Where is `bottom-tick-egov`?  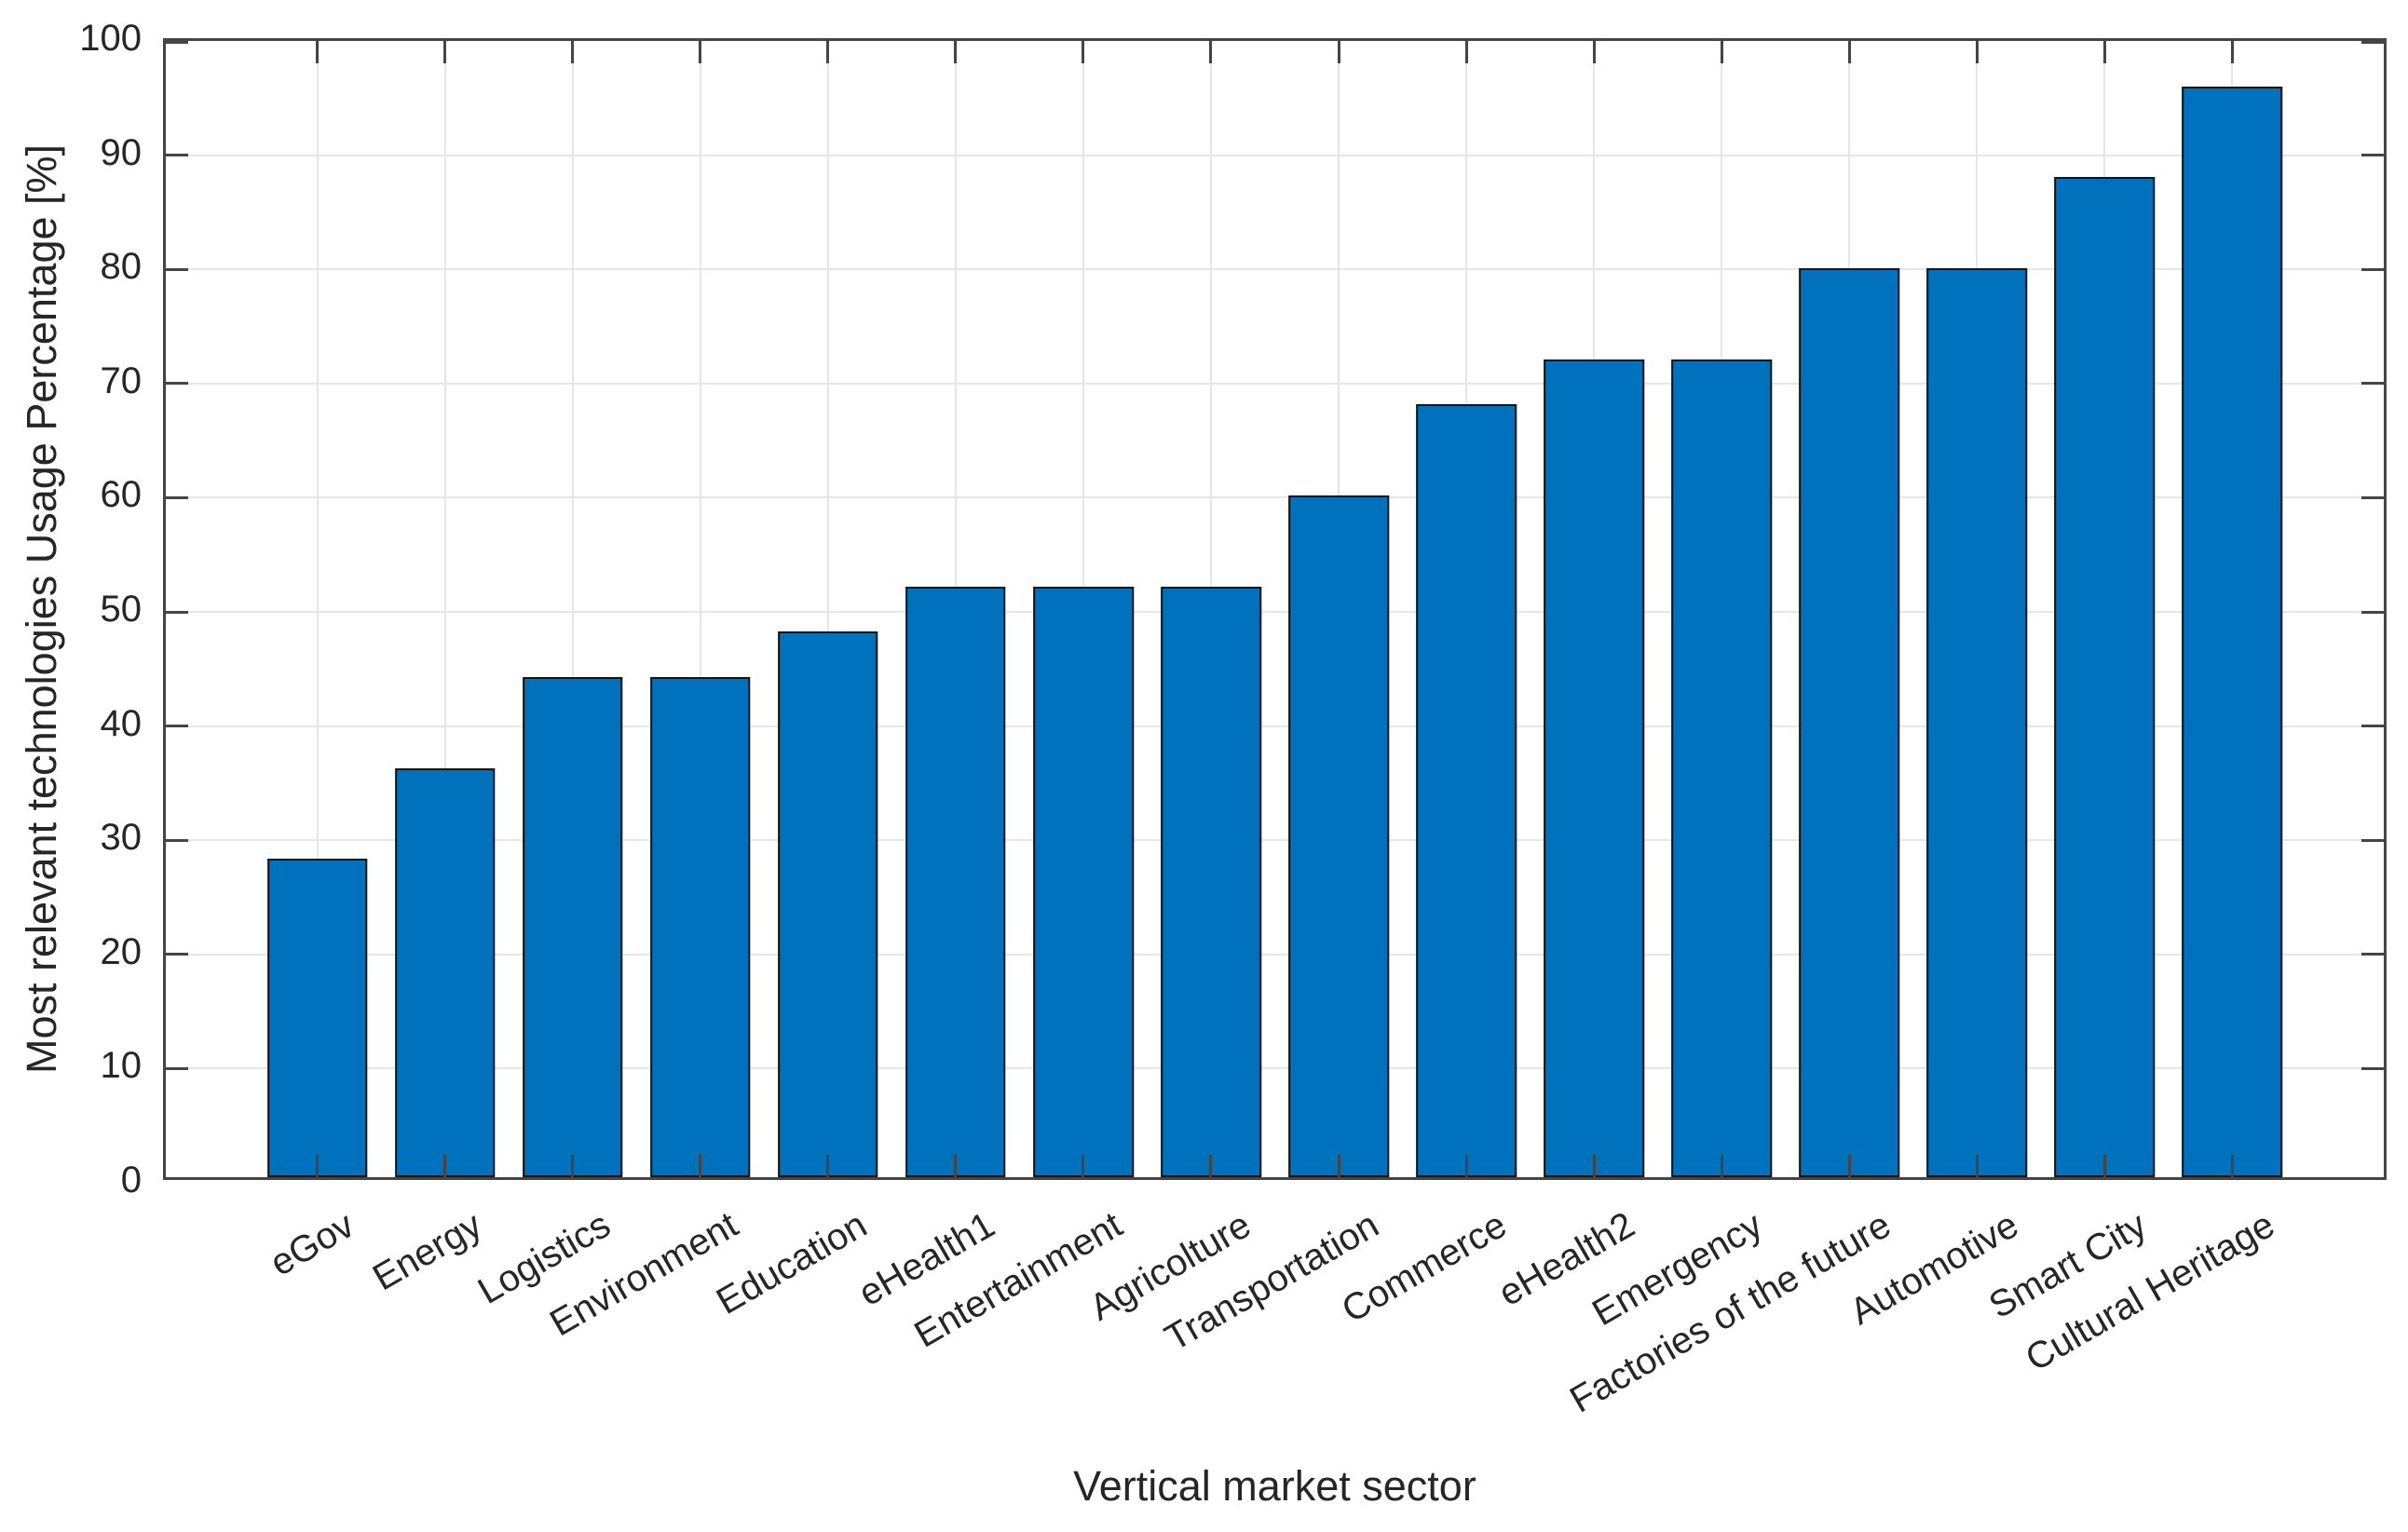
bottom-tick-egov is located at coordinates (318, 1166).